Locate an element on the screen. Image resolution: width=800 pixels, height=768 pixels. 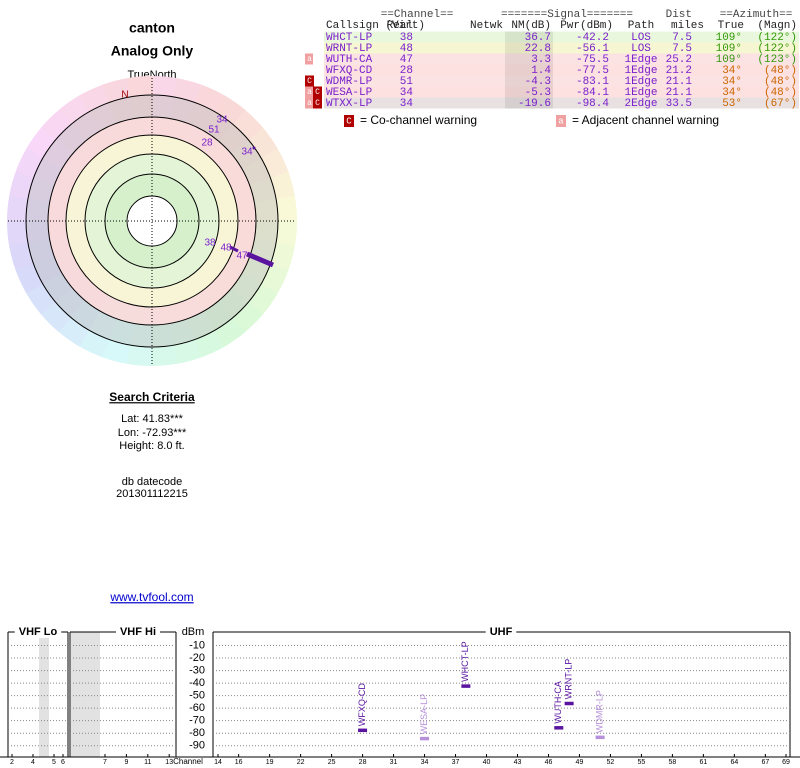
table-cell: 36.7 is located at coordinates (538, 38).